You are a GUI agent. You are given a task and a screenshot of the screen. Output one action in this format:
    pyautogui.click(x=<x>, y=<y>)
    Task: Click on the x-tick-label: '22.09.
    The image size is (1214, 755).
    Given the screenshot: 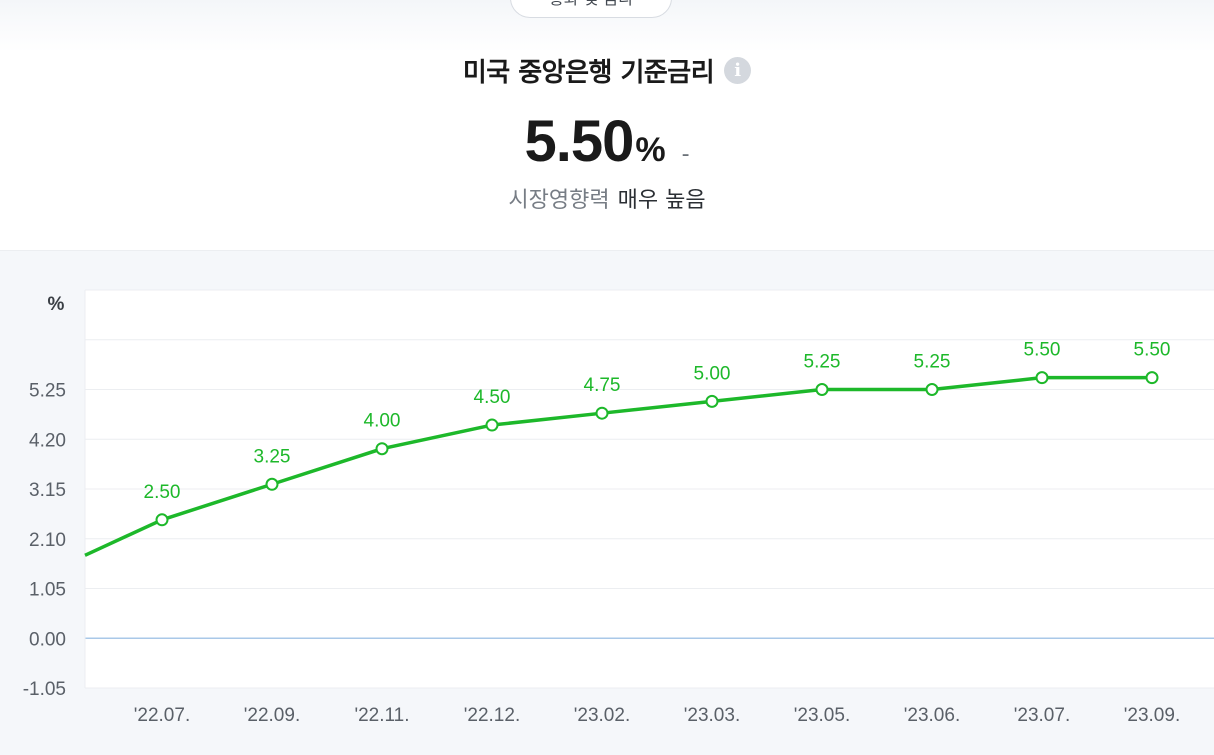 What is the action you would take?
    pyautogui.click(x=272, y=715)
    